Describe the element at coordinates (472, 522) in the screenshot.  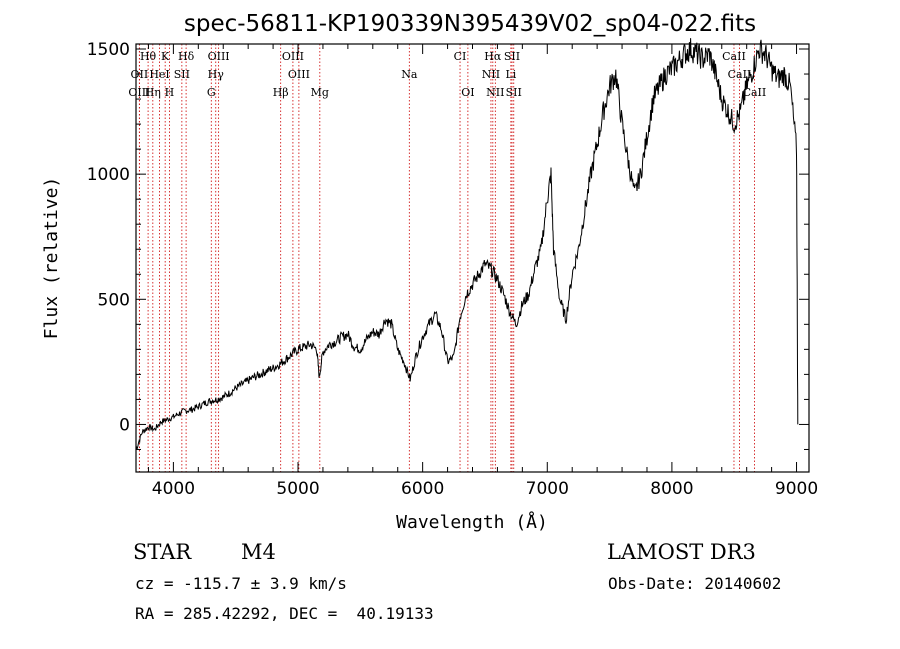
I see `x-axis-label: Wavelength (Å)` at that location.